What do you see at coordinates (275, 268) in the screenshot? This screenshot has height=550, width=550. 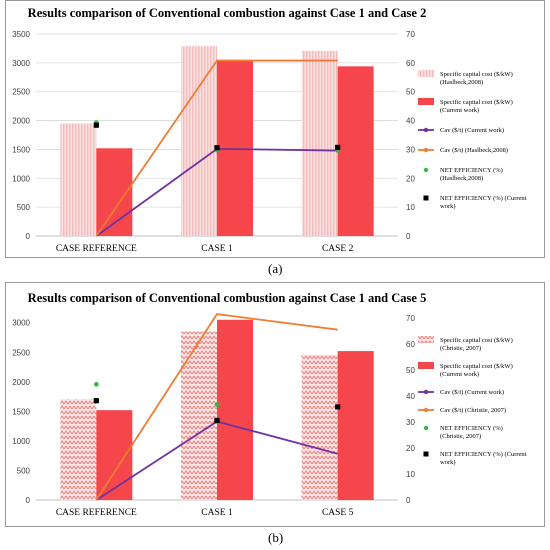 I see `panel-label-a: (a)` at bounding box center [275, 268].